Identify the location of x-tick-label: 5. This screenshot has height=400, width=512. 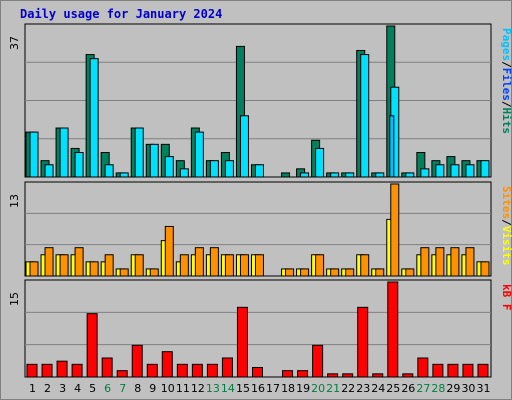
(92, 388).